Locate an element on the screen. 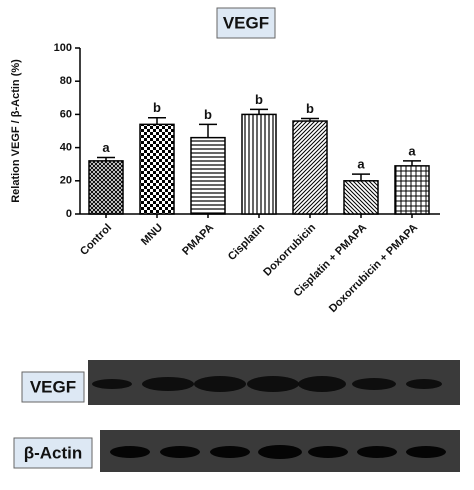  y-tick-label: 20 is located at coordinates (66, 181).